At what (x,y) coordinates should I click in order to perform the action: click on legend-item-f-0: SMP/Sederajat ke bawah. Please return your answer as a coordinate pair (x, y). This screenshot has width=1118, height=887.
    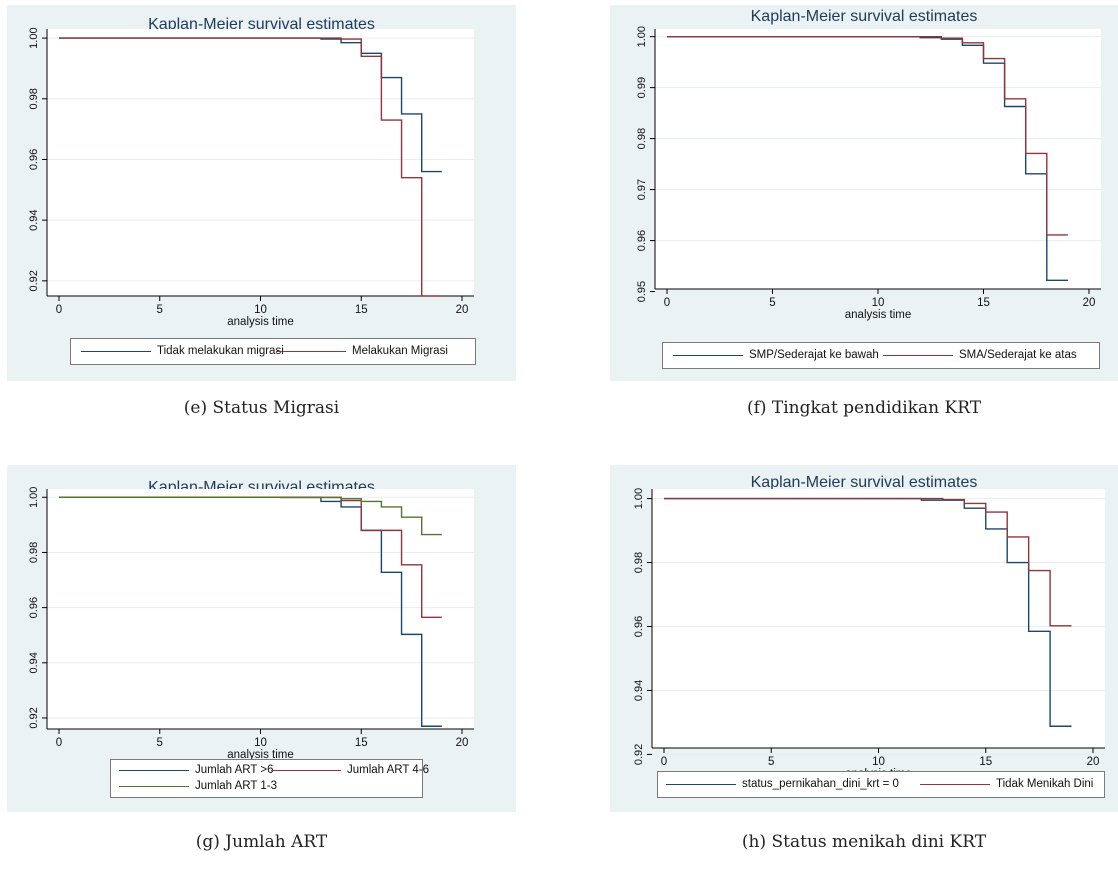
    Looking at the image, I should click on (776, 355).